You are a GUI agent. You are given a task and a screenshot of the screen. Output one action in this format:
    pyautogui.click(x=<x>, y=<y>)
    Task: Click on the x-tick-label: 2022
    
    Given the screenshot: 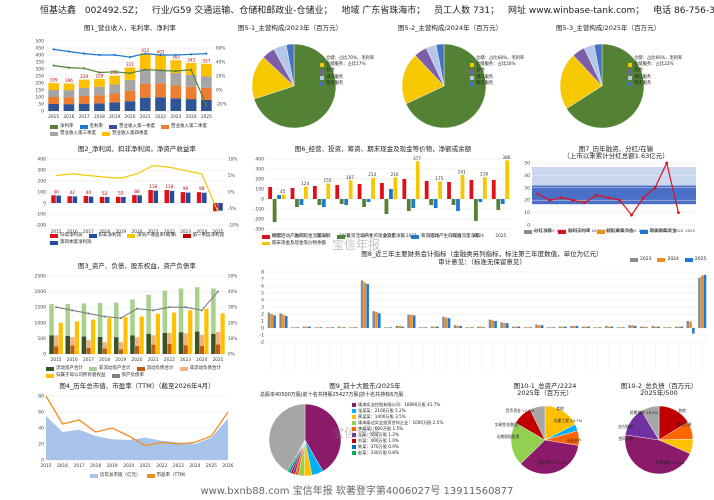 What is the action you would take?
    pyautogui.click(x=161, y=466)
    